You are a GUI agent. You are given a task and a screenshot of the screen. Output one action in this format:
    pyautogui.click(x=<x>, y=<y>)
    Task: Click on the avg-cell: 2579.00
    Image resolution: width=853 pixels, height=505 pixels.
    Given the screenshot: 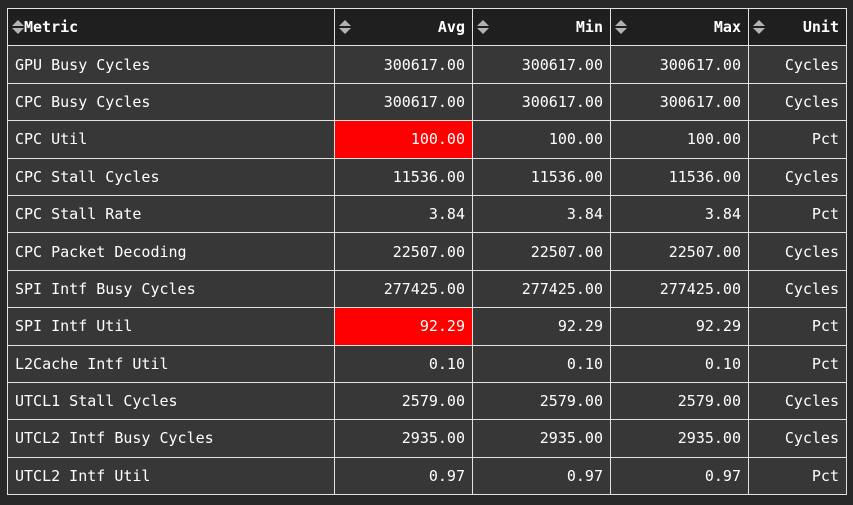 What is the action you would take?
    pyautogui.click(x=403, y=401)
    